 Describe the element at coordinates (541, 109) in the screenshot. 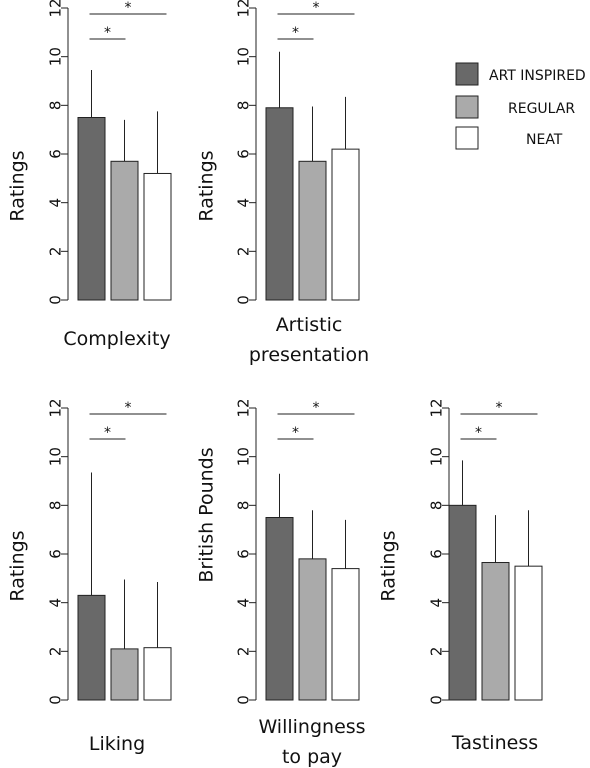

I see `legend-label-regular: REGULAR` at that location.